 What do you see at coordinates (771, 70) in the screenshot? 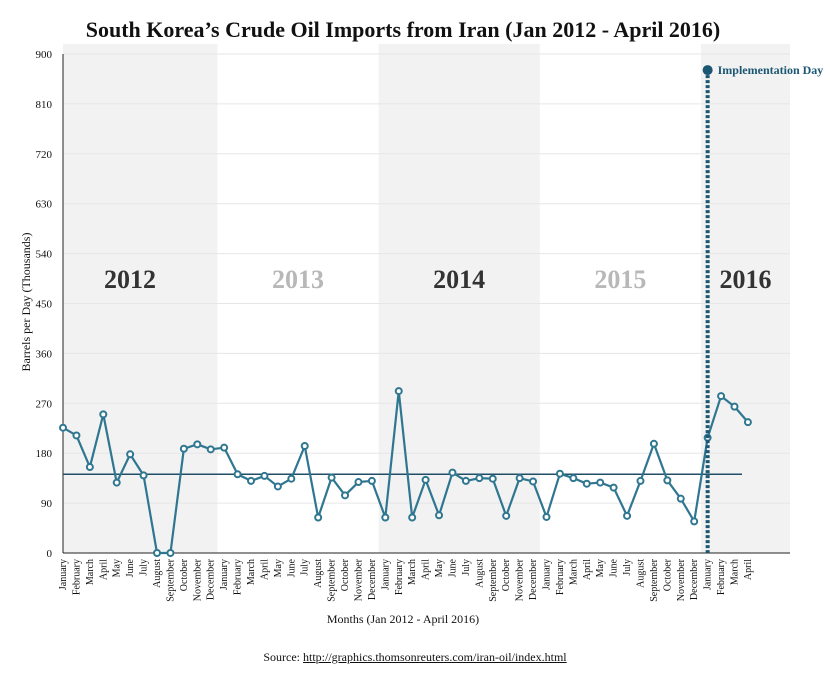
I see `implementation-day-label: Implementation Day` at bounding box center [771, 70].